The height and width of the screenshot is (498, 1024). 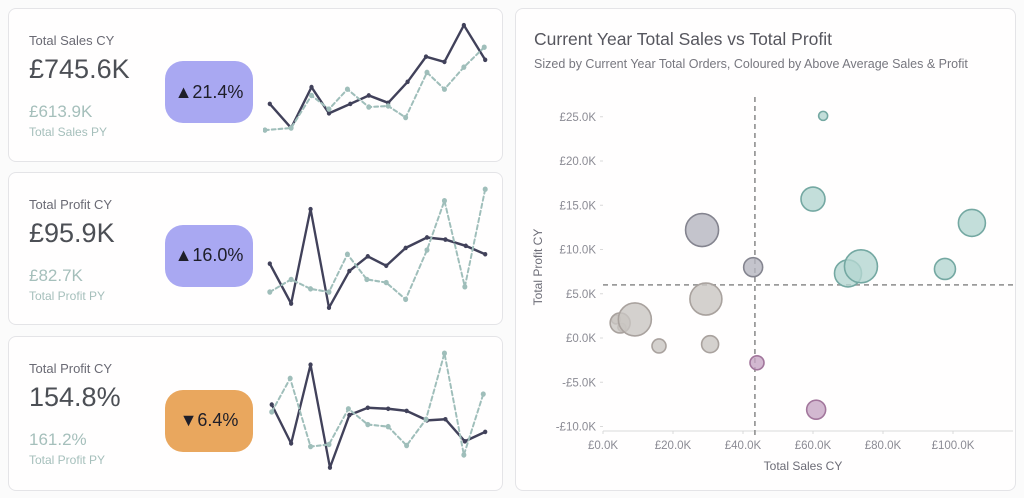 I want to click on kpi-badge-wrap: ▲ 16.0%, so click(x=209, y=248).